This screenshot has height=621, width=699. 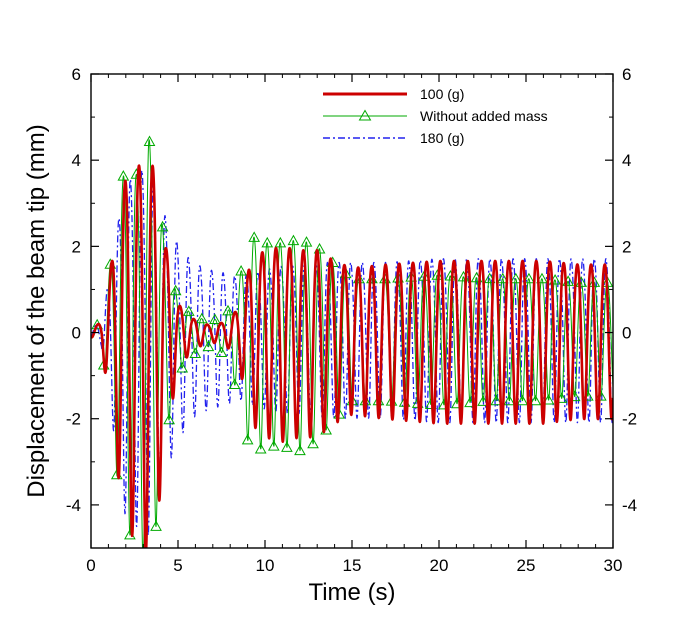 I want to click on y-tick-label-right: -4, so click(x=629, y=505).